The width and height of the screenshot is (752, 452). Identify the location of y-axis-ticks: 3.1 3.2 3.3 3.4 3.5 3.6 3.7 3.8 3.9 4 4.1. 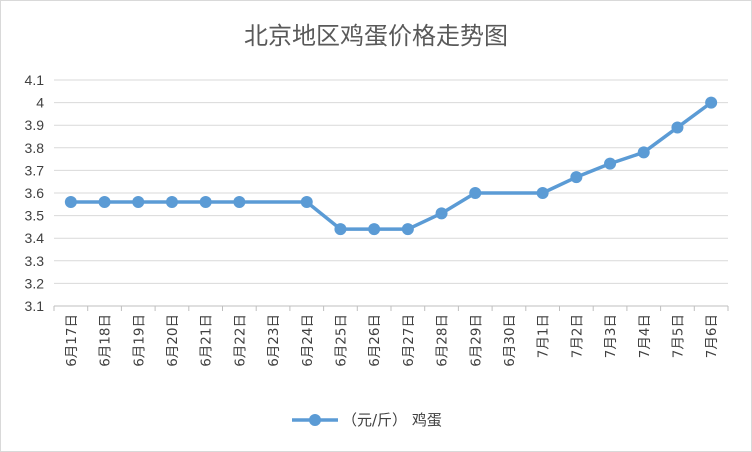
(35, 193).